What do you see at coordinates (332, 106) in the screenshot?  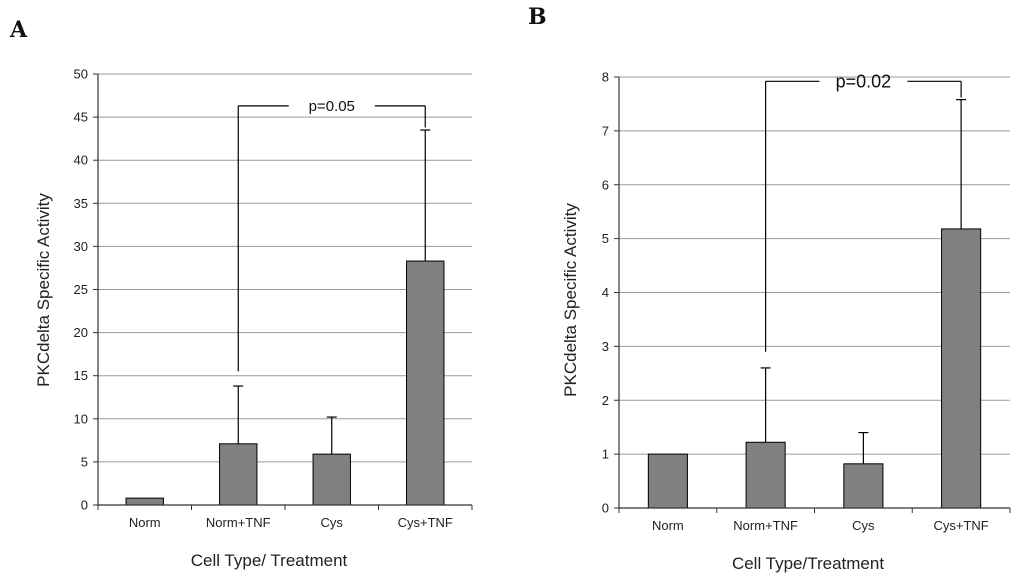 I see `p-value-label: p=0.05` at bounding box center [332, 106].